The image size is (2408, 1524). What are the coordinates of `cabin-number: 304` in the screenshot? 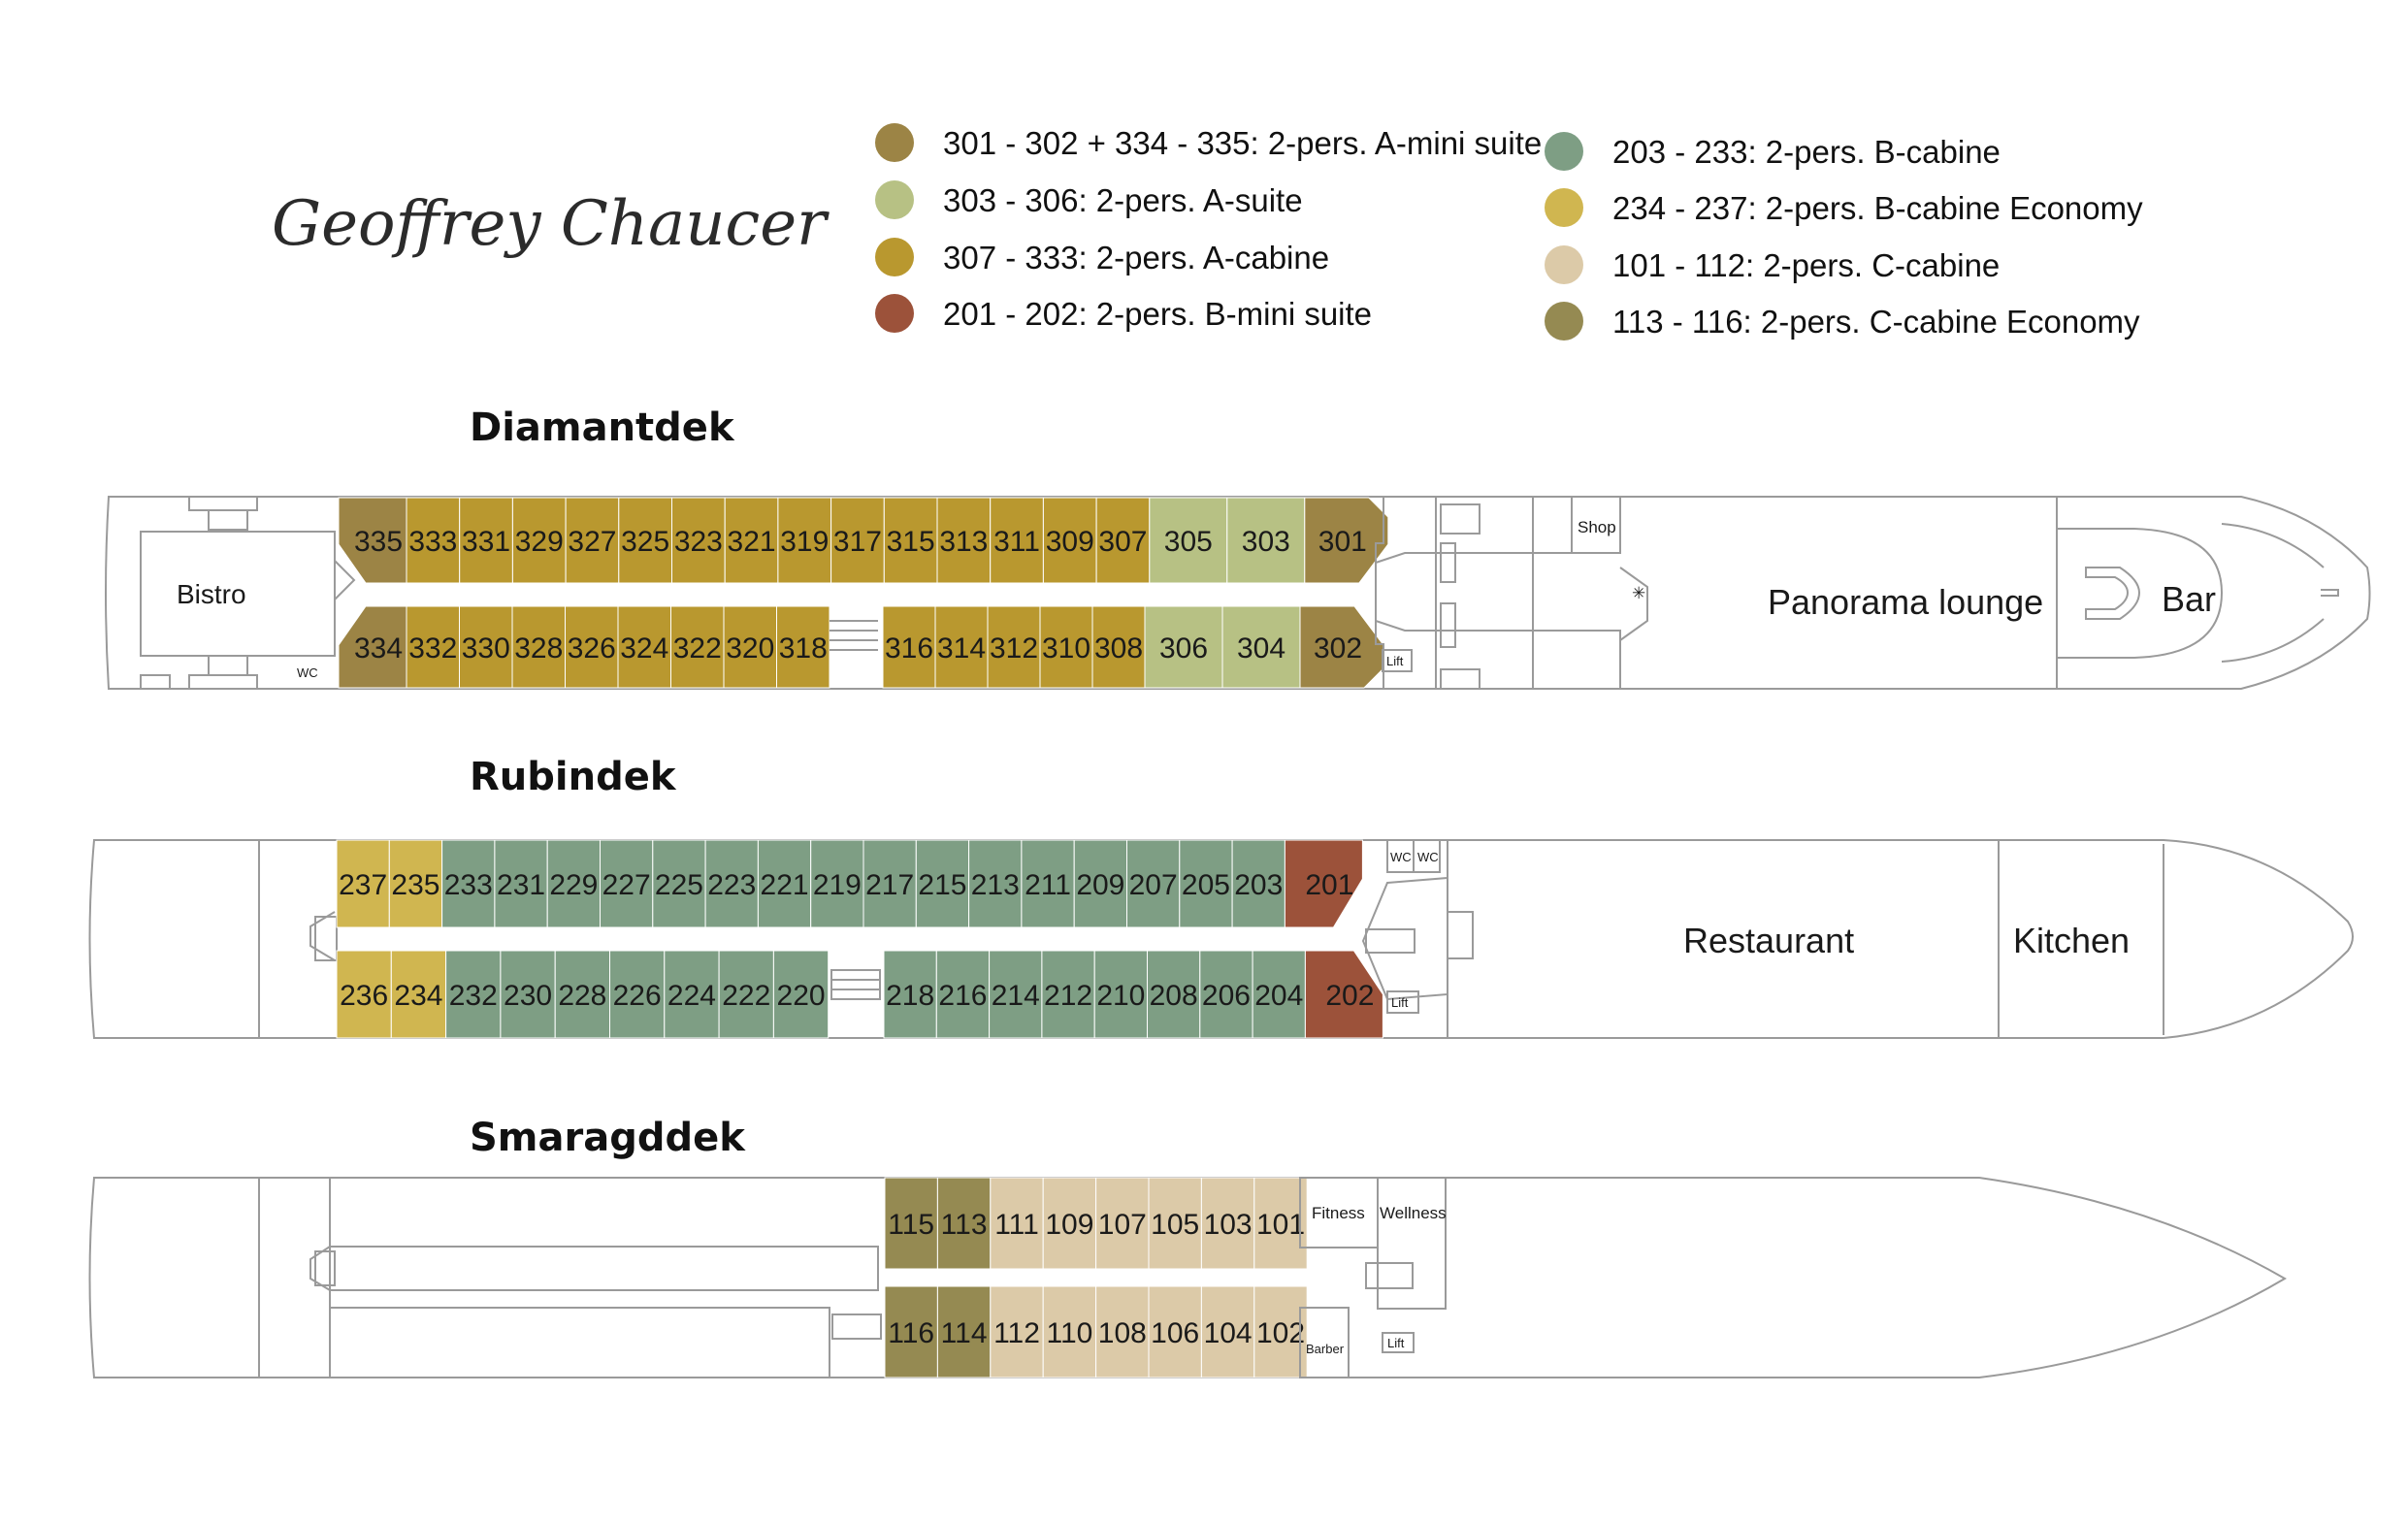 It's located at (1261, 649).